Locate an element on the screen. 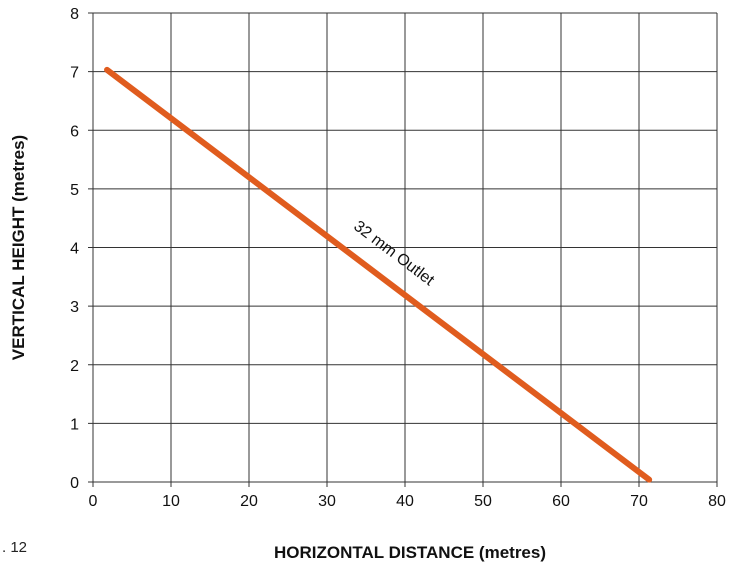 The width and height of the screenshot is (733, 565). y-tick-label: 3 is located at coordinates (74, 307).